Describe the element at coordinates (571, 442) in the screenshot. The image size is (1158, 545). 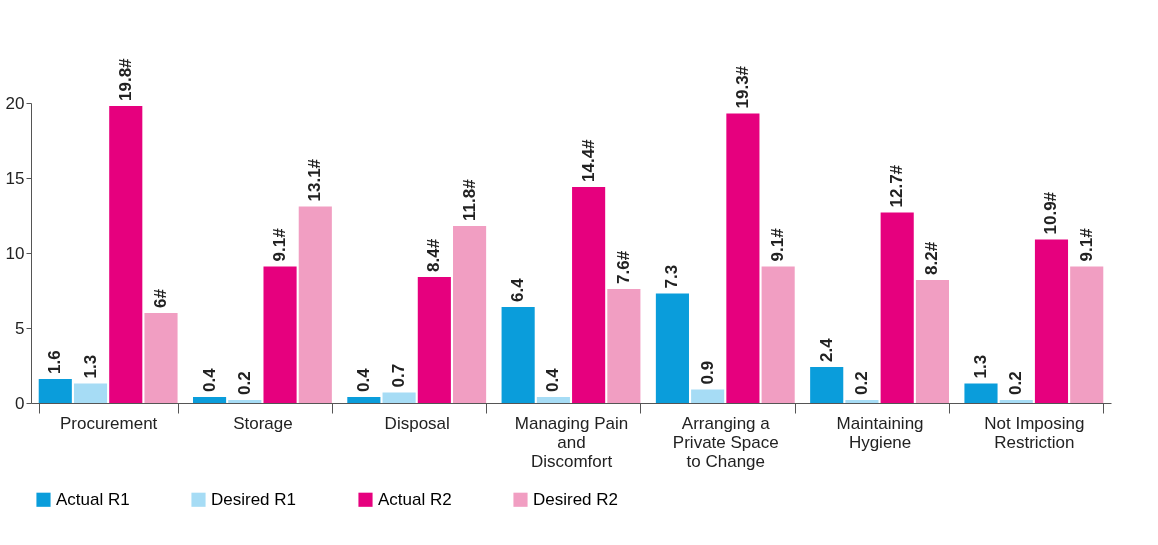
I see `x-tick-label: Managing Pain and Discomfort` at that location.